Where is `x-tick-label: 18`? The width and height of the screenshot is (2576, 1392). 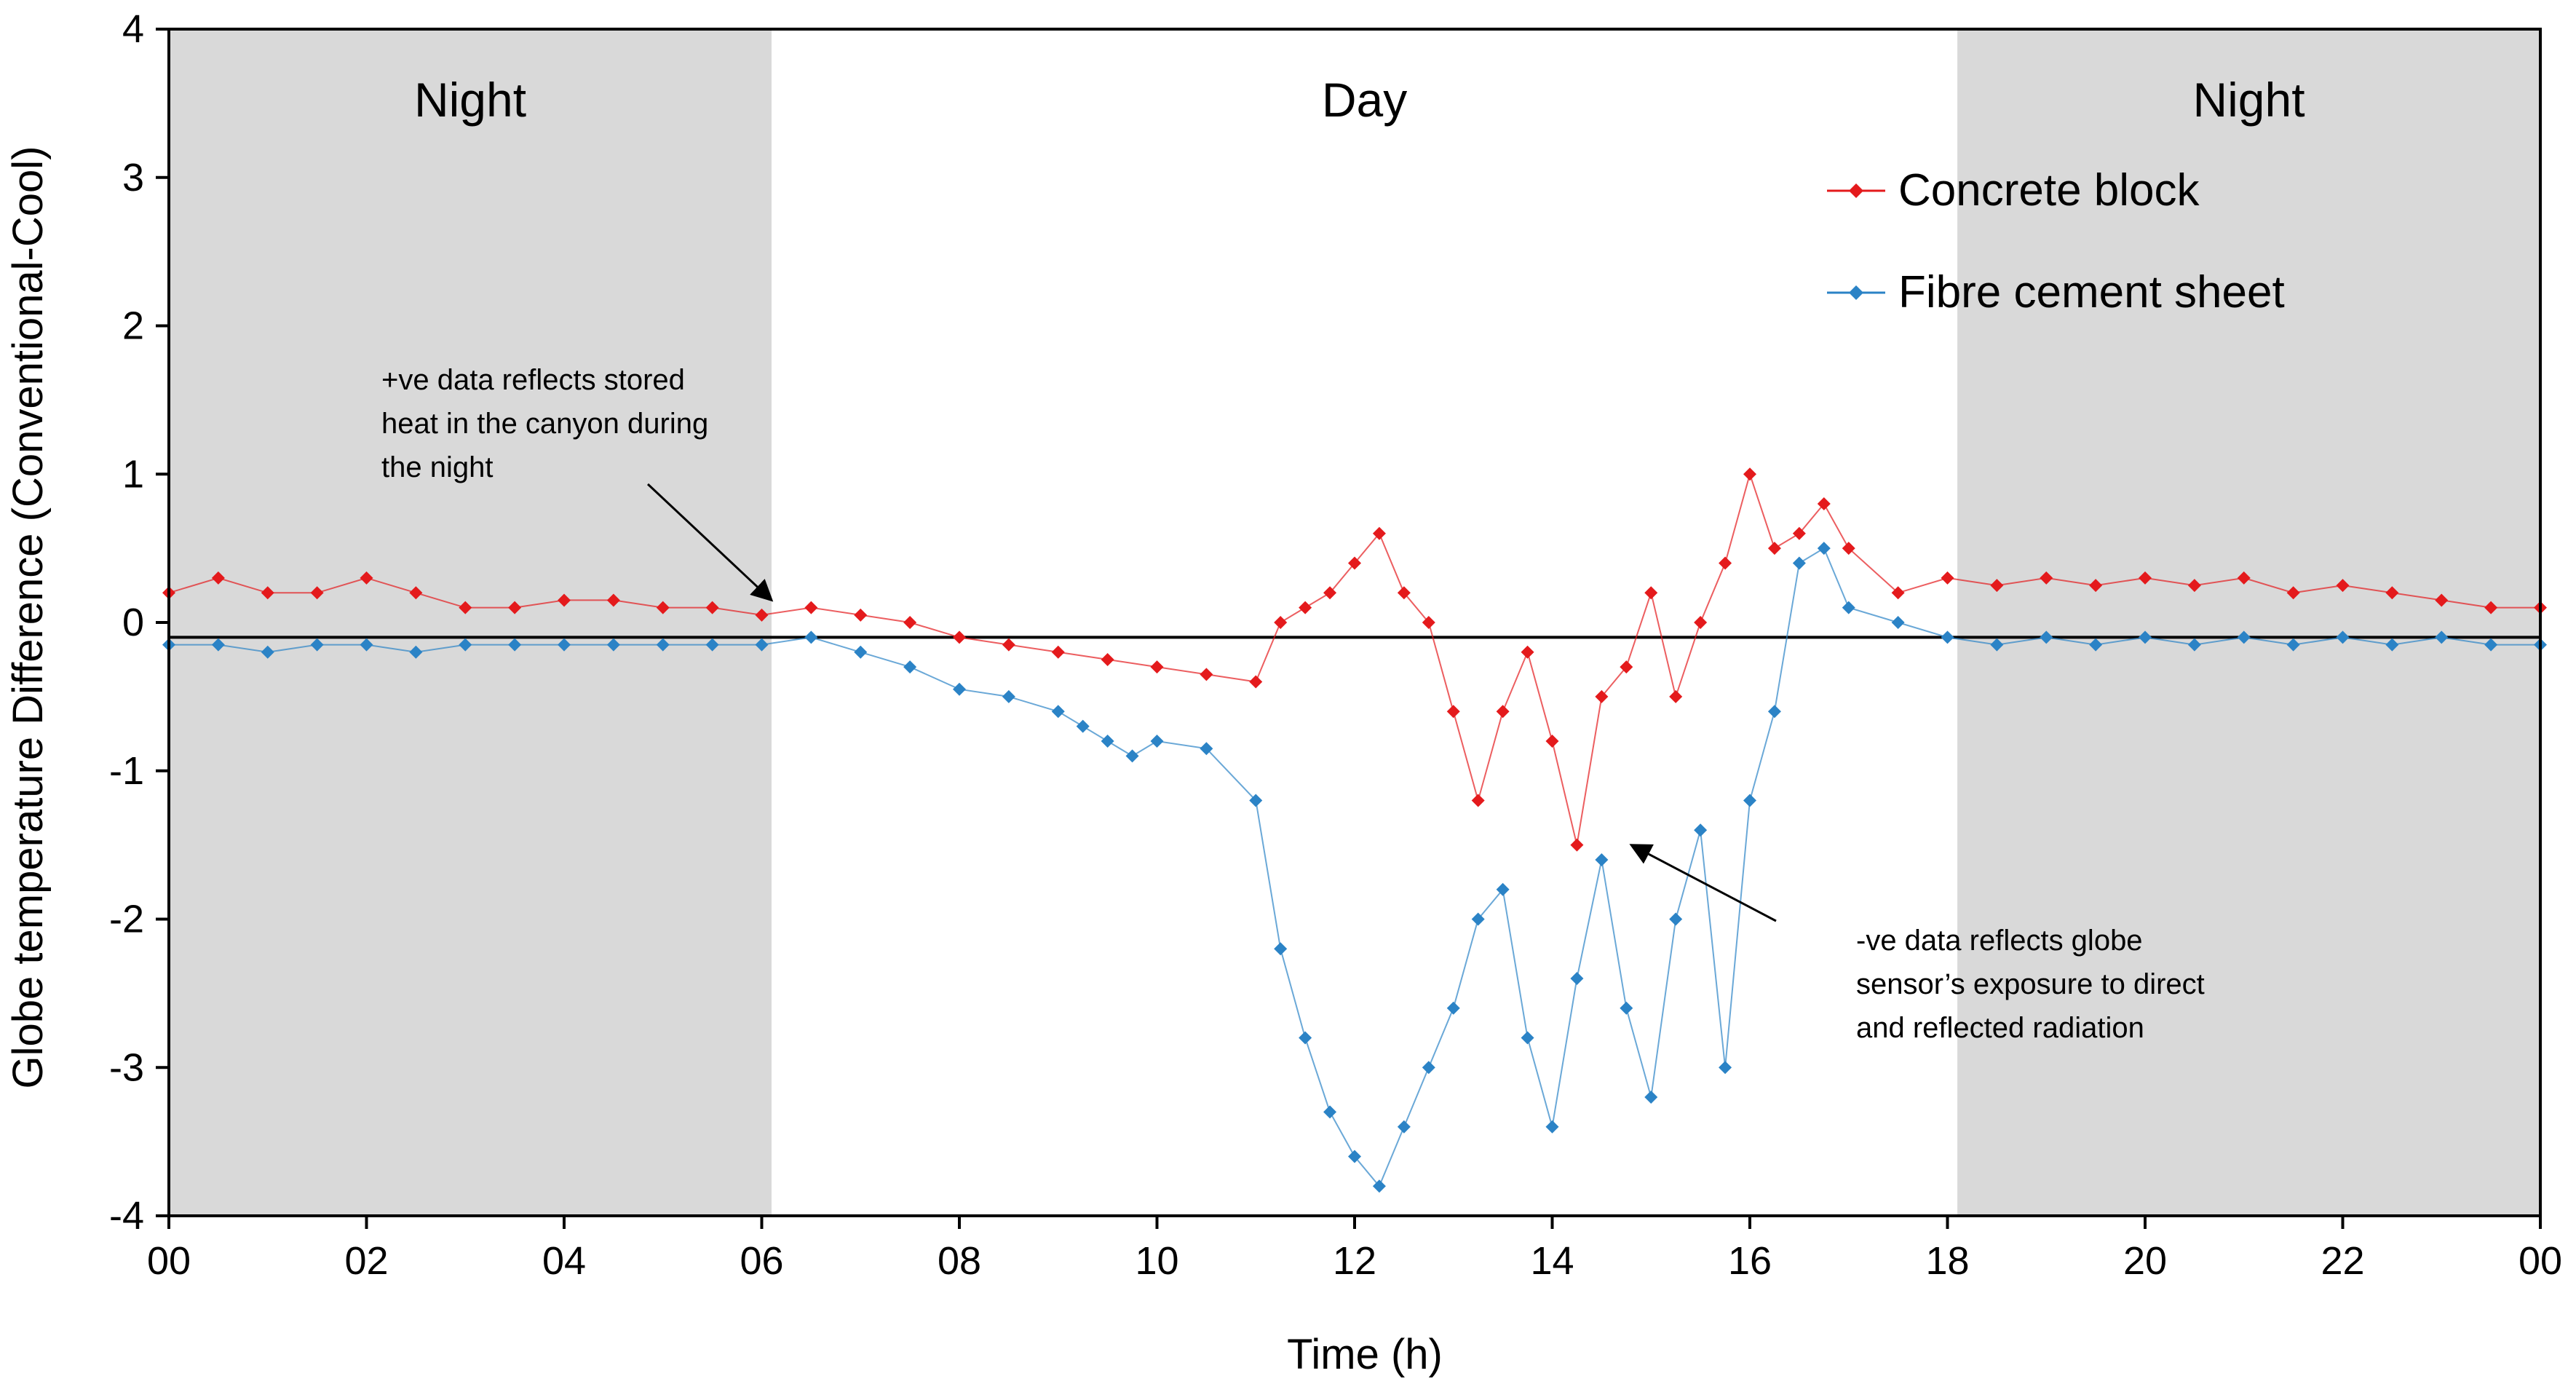 x-tick-label: 18 is located at coordinates (1947, 1261).